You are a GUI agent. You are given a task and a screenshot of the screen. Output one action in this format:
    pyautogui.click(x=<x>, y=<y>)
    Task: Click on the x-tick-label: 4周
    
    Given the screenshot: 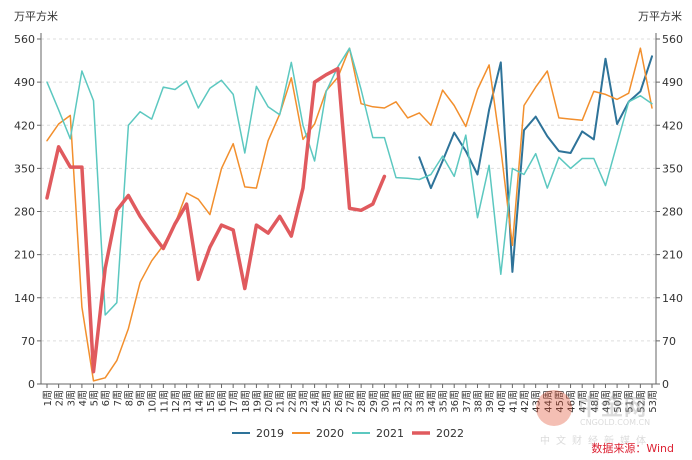 What is the action you would take?
    pyautogui.click(x=83, y=398)
    